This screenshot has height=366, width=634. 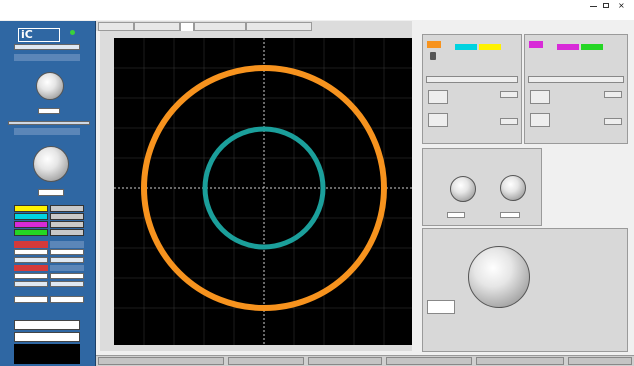 I want to click on ch4-header, so click(x=67, y=268).